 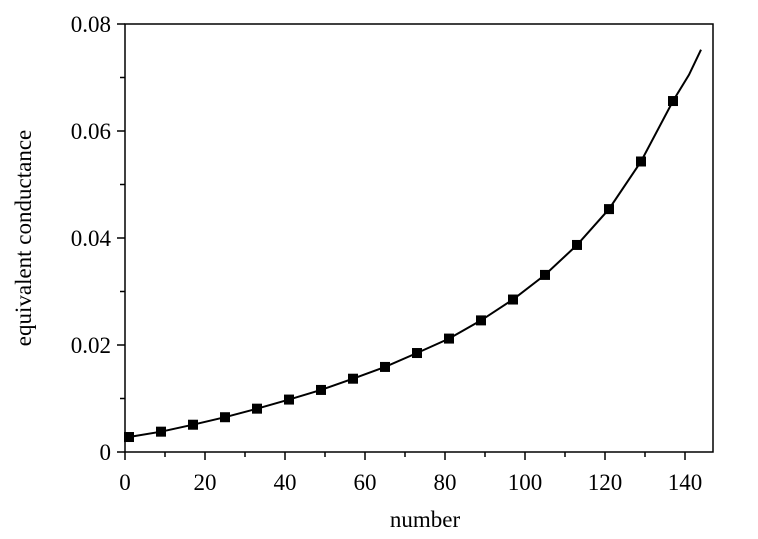 What do you see at coordinates (91, 345) in the screenshot?
I see `y-tick-label: 0.02` at bounding box center [91, 345].